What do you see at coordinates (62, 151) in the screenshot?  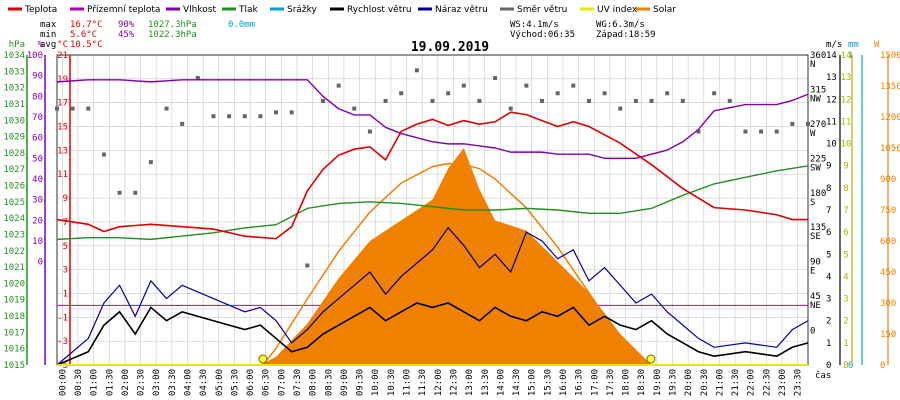 I see `tick-temperature_c: 13` at bounding box center [62, 151].